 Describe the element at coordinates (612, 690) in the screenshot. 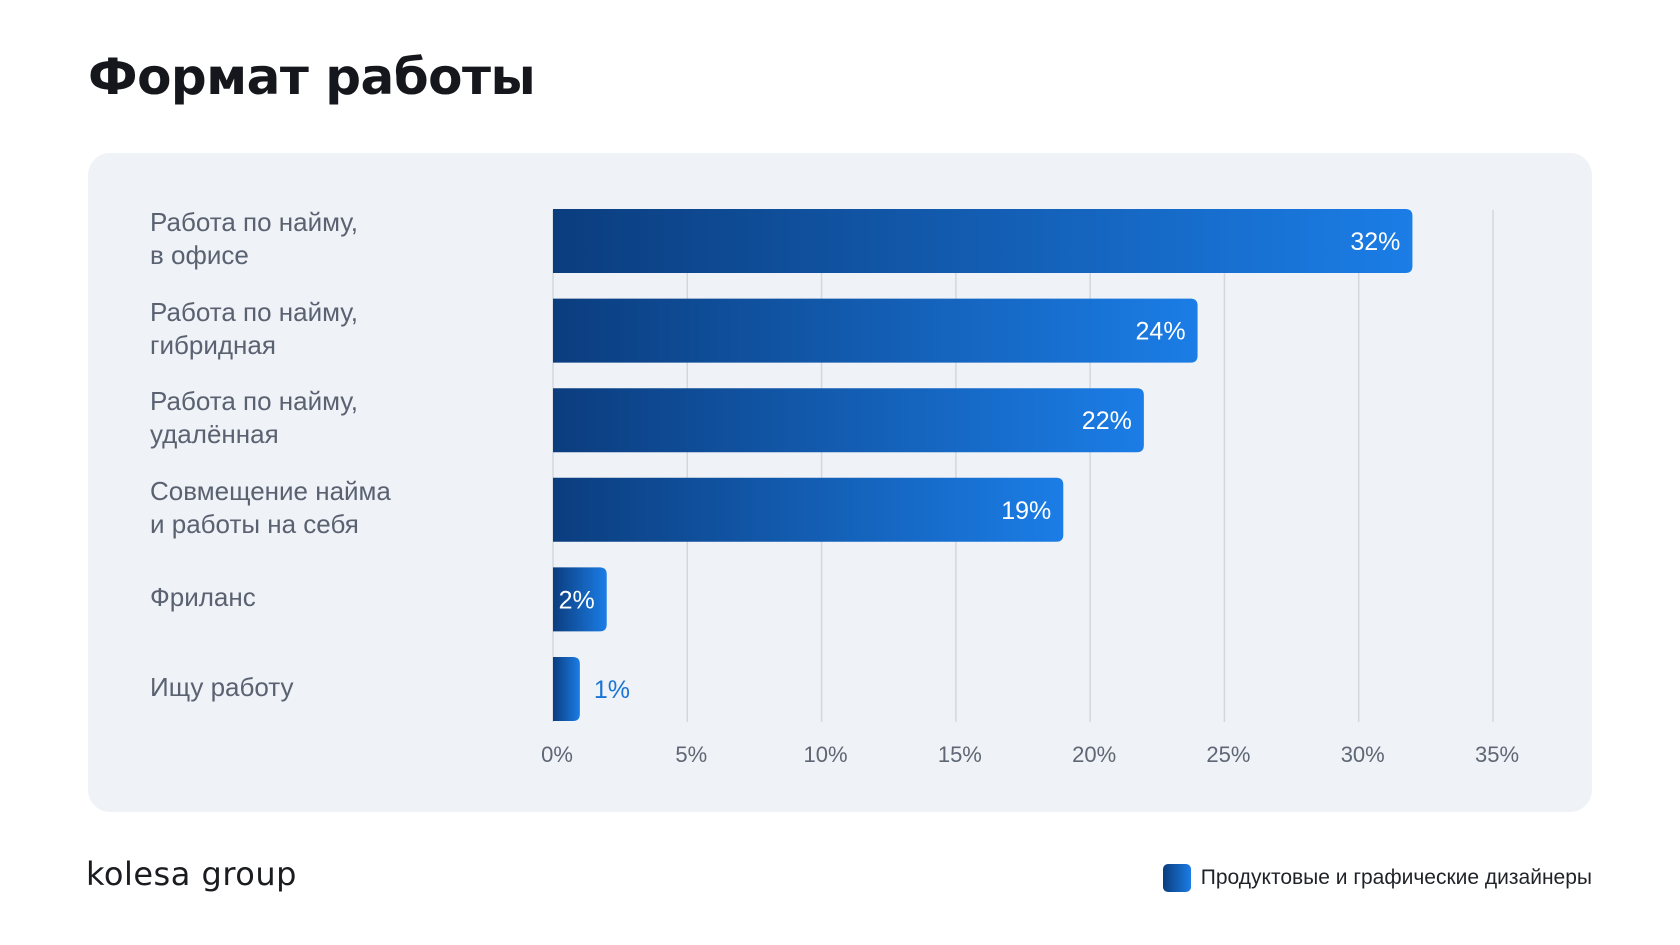

I see `bar-value-label: 1%` at that location.